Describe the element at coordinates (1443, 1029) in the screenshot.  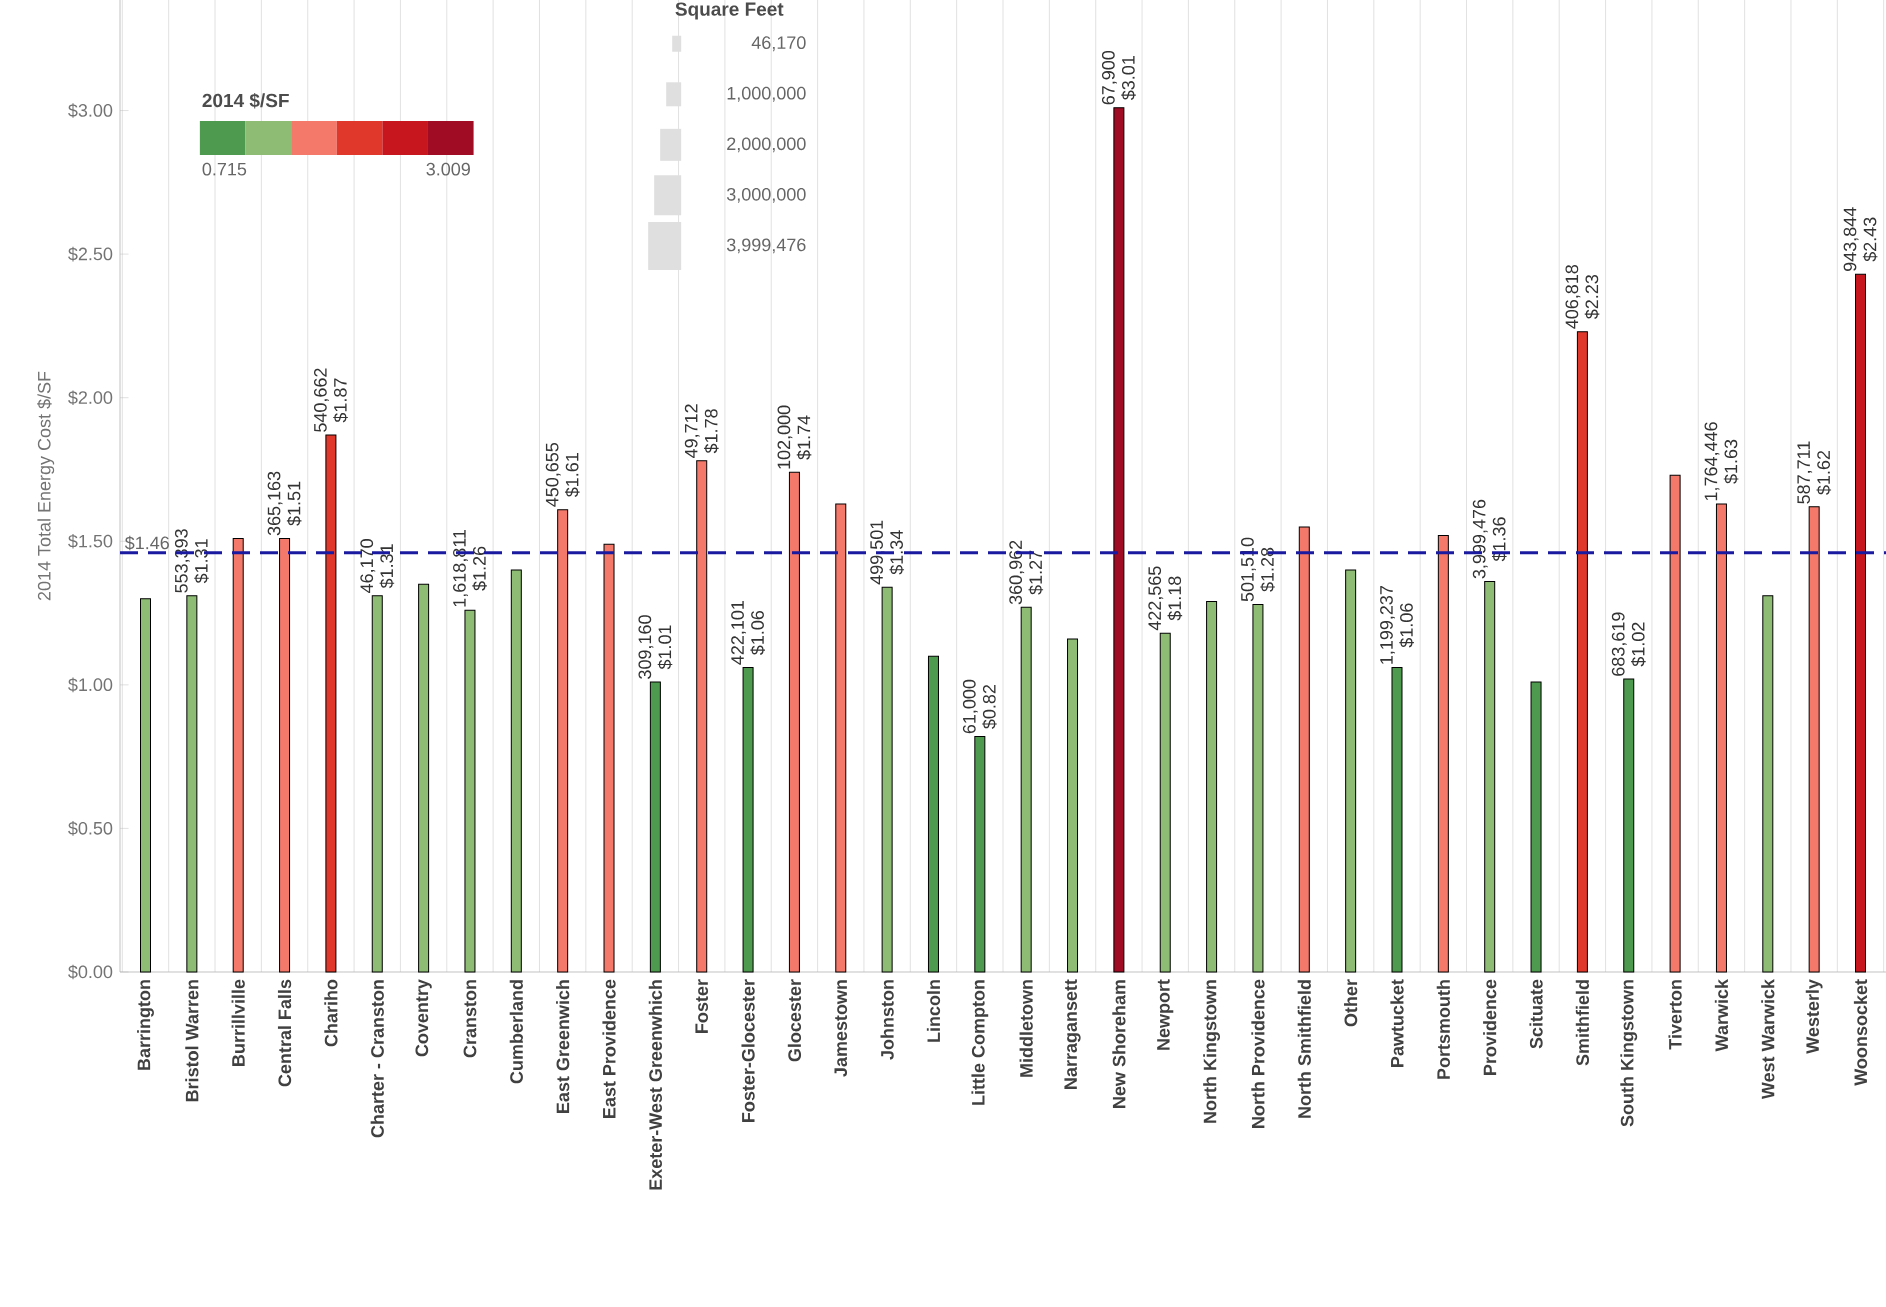
I see `x-tick-label: Portsmouth` at that location.